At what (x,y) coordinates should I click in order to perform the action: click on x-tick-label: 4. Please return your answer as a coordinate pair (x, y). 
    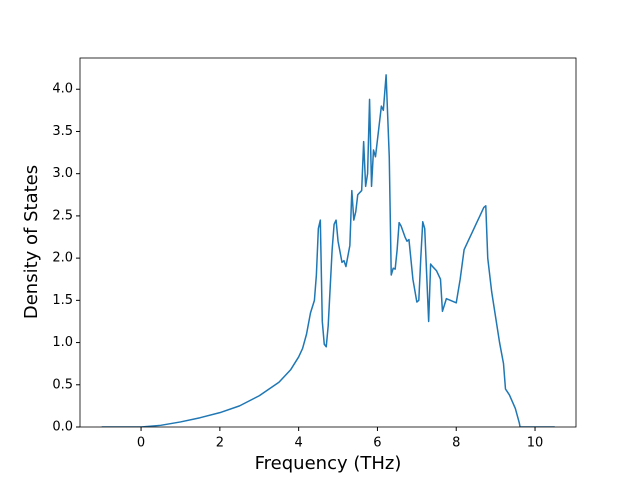
    Looking at the image, I should click on (299, 443).